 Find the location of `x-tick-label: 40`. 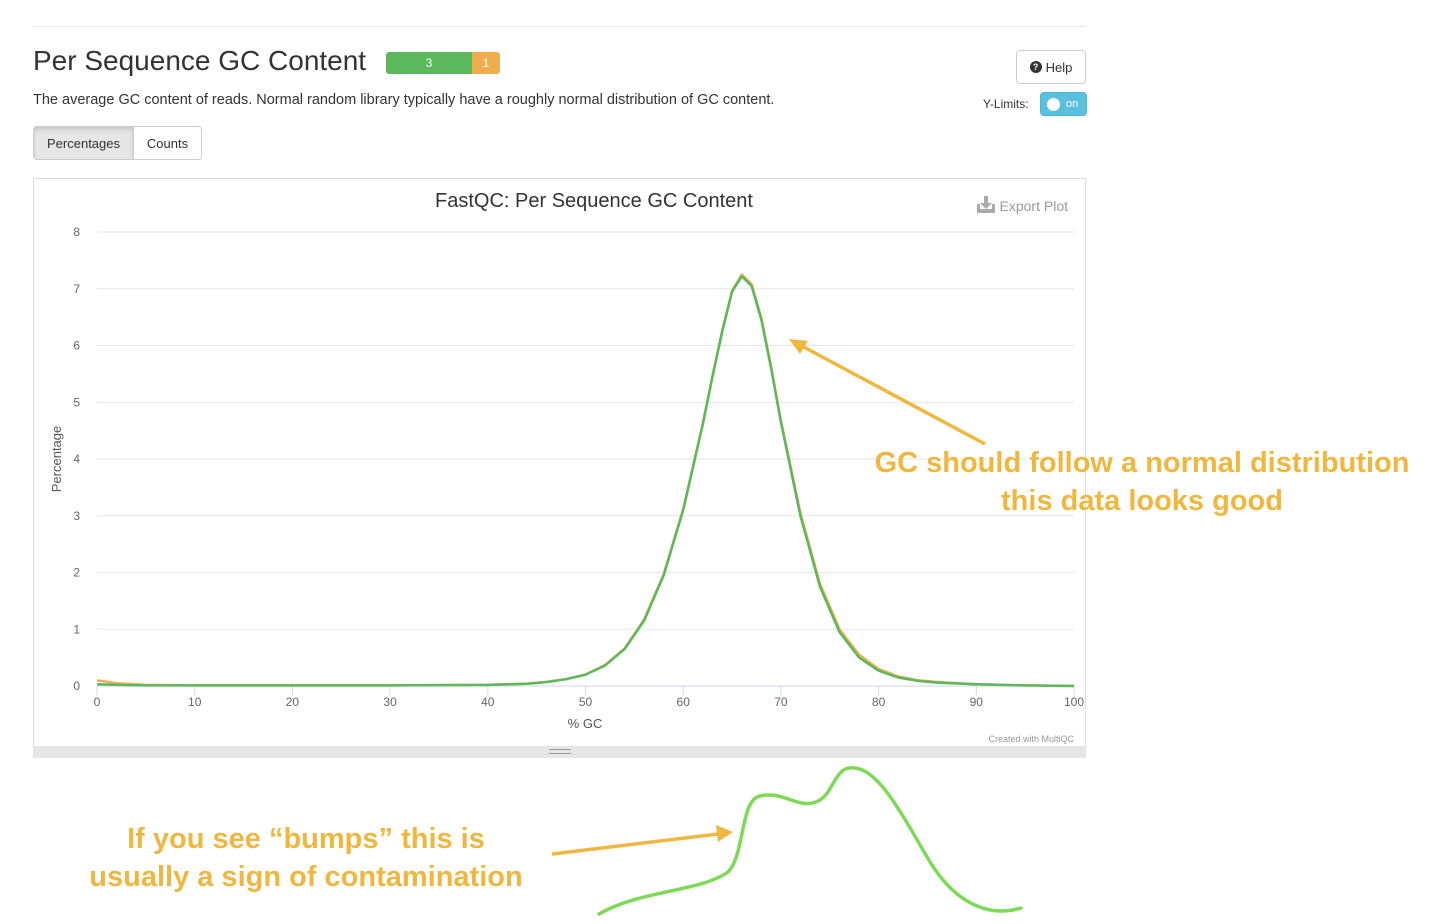

x-tick-label: 40 is located at coordinates (488, 702).